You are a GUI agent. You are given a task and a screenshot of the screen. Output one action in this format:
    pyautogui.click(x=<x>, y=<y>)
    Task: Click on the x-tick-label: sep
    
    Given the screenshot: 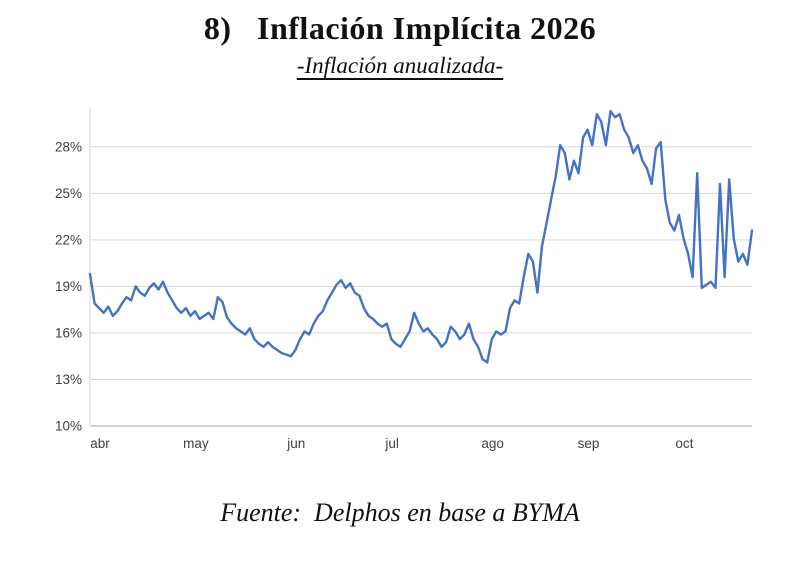 What is the action you would take?
    pyautogui.click(x=589, y=443)
    